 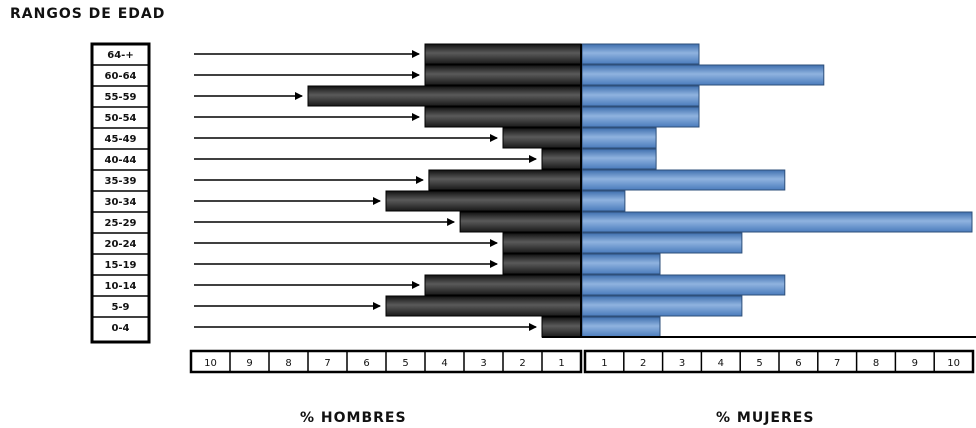 What do you see at coordinates (121, 223) in the screenshot?
I see `age-range-label: 25-29` at bounding box center [121, 223].